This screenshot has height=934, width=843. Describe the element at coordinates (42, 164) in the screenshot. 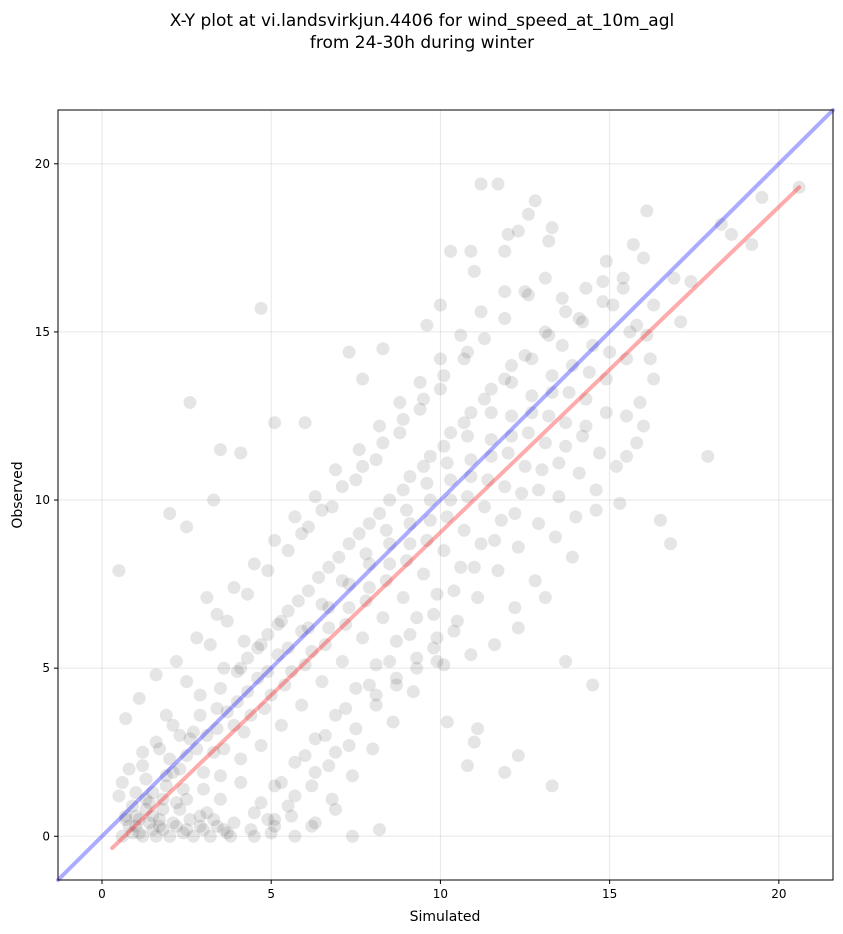

I see `y-tick-label: 20` at that location.